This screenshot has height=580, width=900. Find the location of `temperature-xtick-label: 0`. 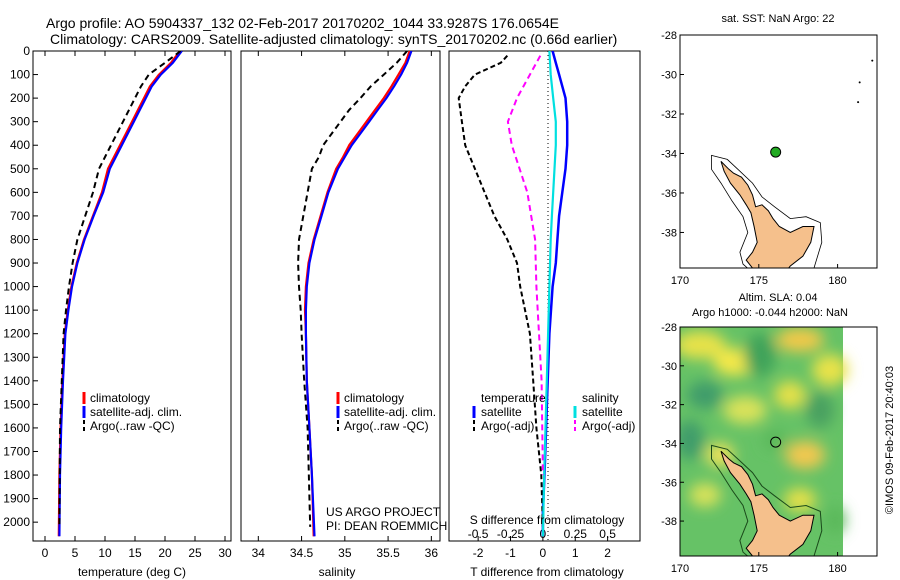

temperature-xtick-label: 0 is located at coordinates (45, 553).